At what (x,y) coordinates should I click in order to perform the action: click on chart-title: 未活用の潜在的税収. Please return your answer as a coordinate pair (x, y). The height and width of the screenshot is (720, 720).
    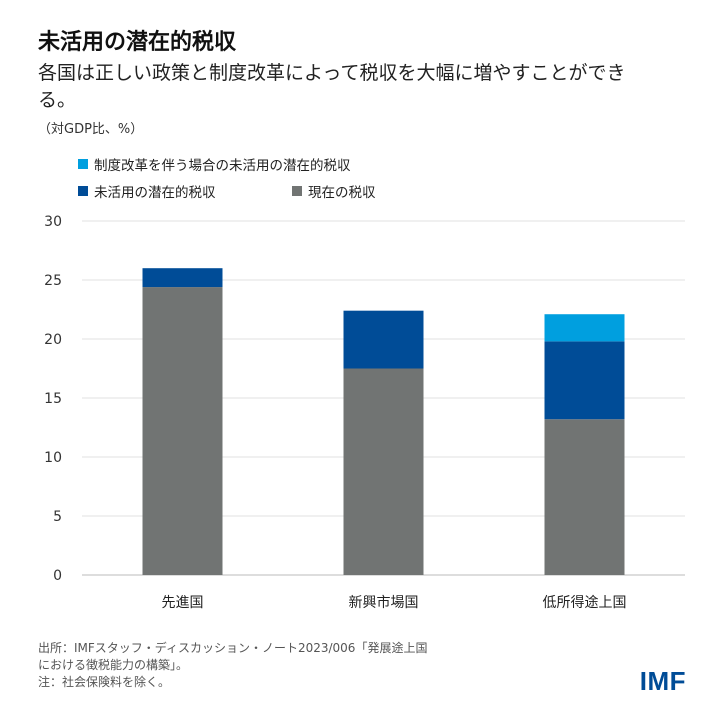
    Looking at the image, I should click on (137, 42).